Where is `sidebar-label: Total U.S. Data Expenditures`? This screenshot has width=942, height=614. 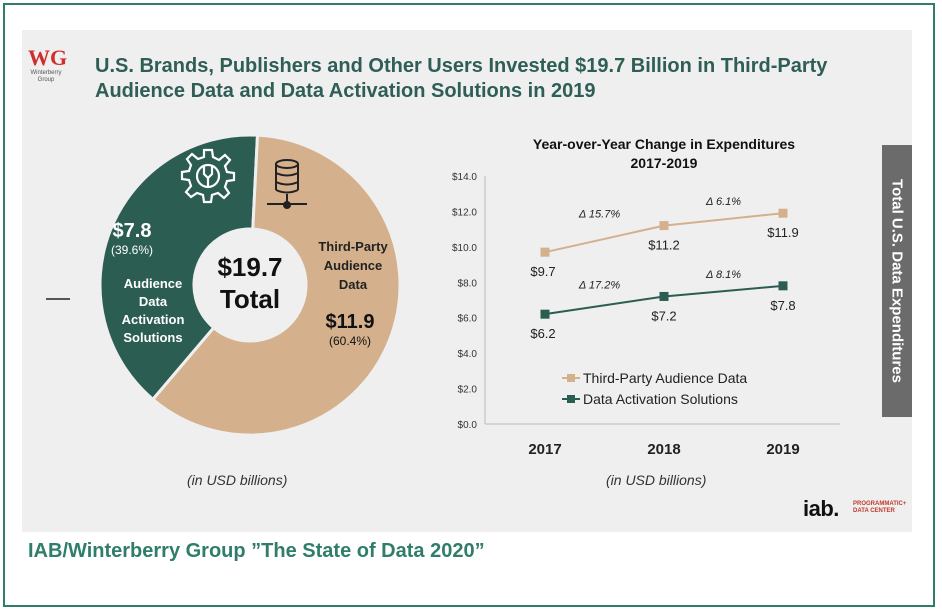
sidebar-label: Total U.S. Data Expenditures is located at coordinates (897, 281).